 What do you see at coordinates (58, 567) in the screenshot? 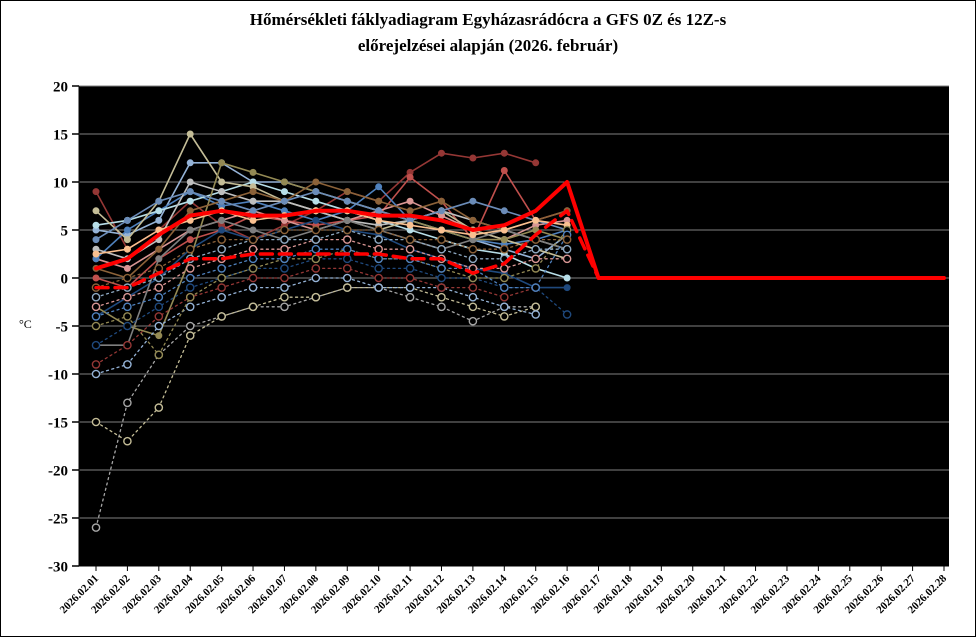
I see `y-tick-label: -30` at bounding box center [58, 567].